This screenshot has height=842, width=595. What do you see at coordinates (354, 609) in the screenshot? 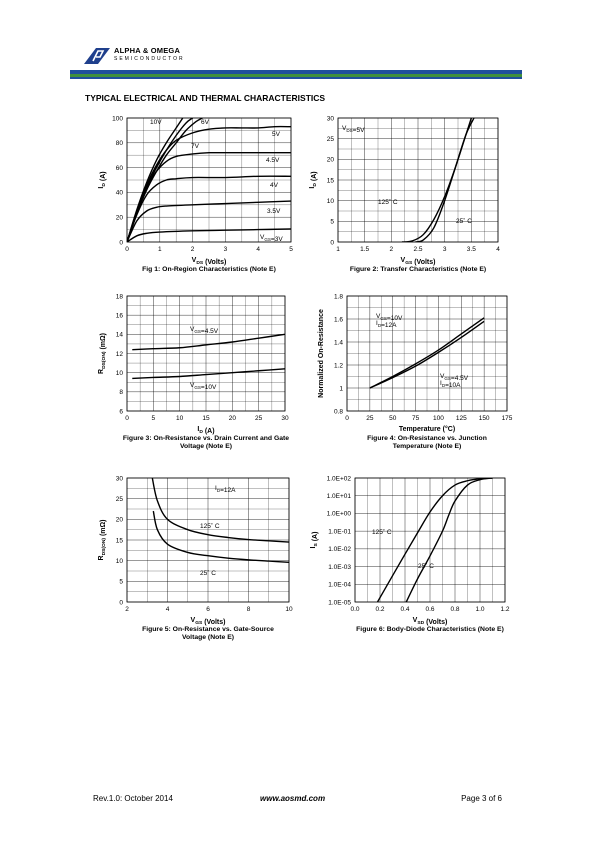
I see `x-tick-label: 0.0` at bounding box center [354, 609].